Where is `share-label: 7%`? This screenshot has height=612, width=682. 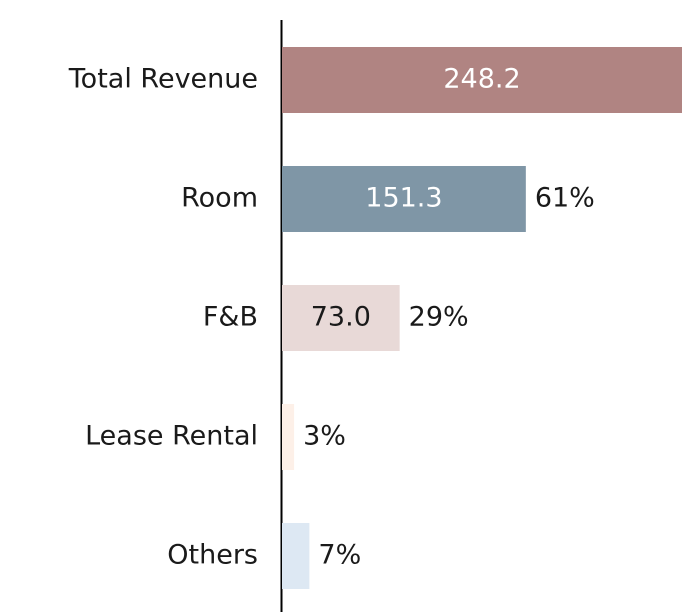 share-label: 7% is located at coordinates (339, 555).